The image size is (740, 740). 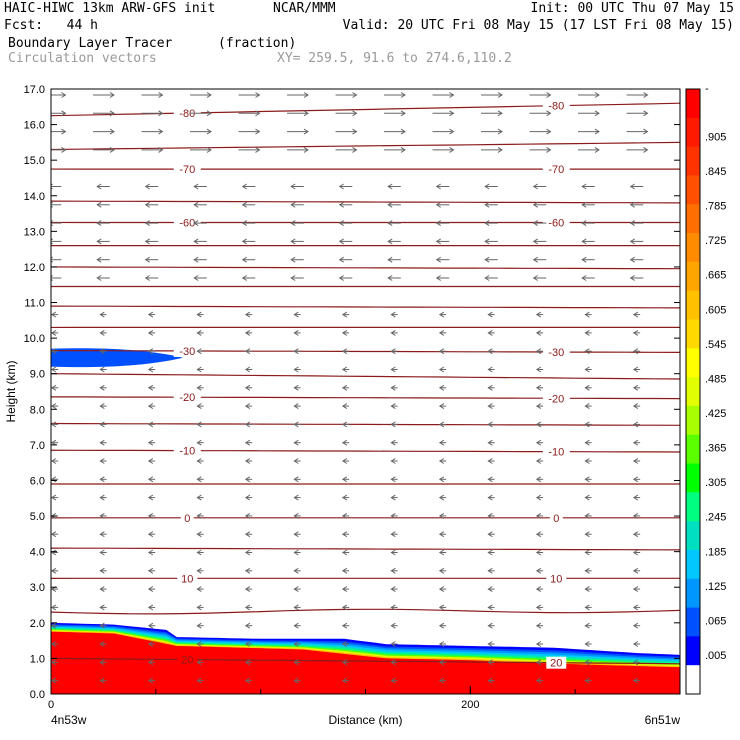 What do you see at coordinates (51, 705) in the screenshot?
I see `x-tick-label: 0` at bounding box center [51, 705].